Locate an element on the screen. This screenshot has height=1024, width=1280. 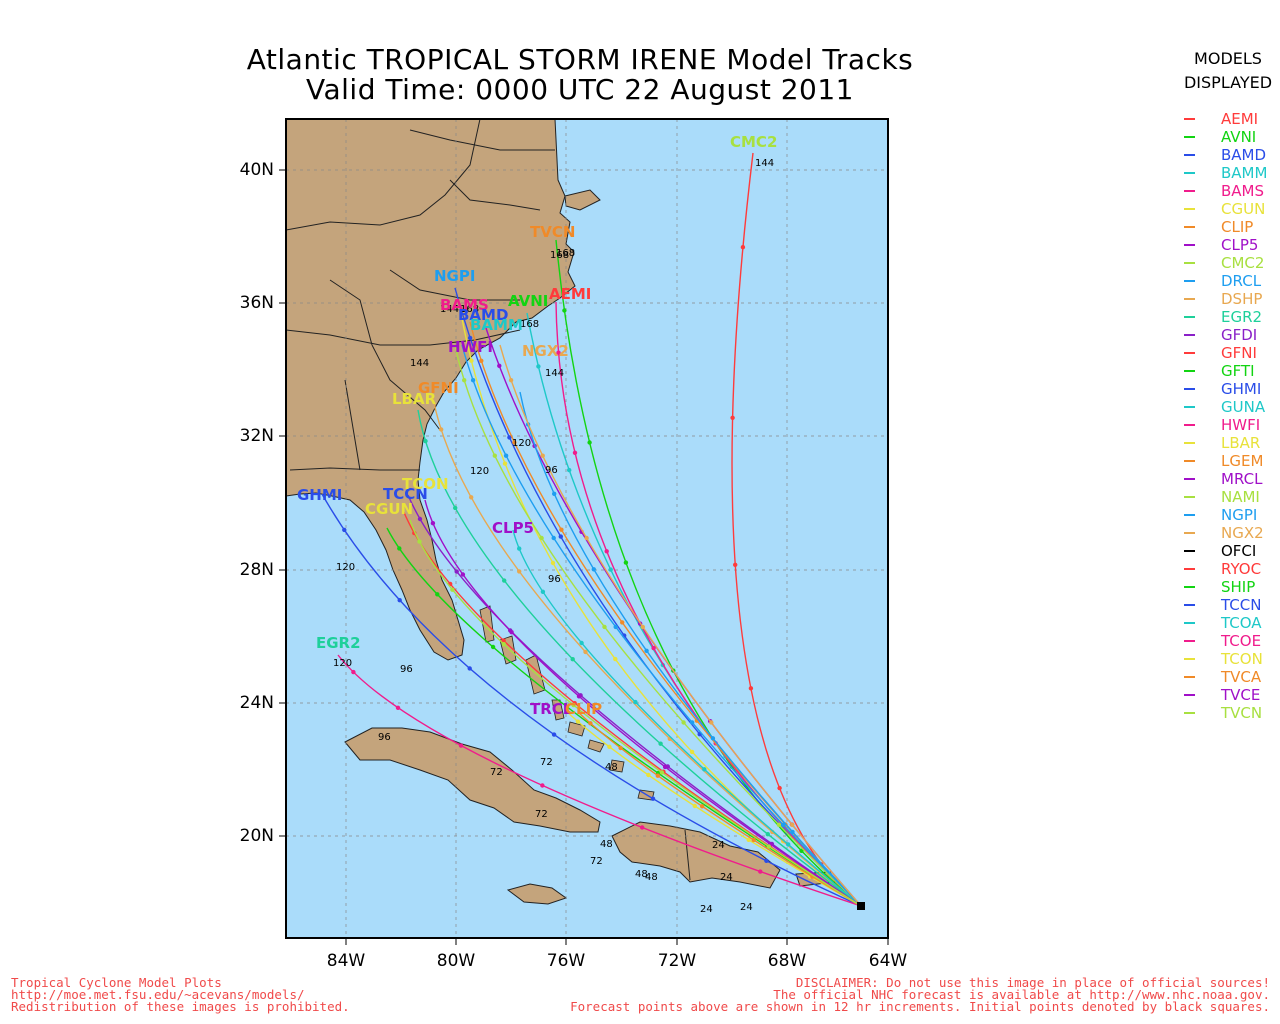
legend-item-cgun: CGUN is located at coordinates (1225, 209).